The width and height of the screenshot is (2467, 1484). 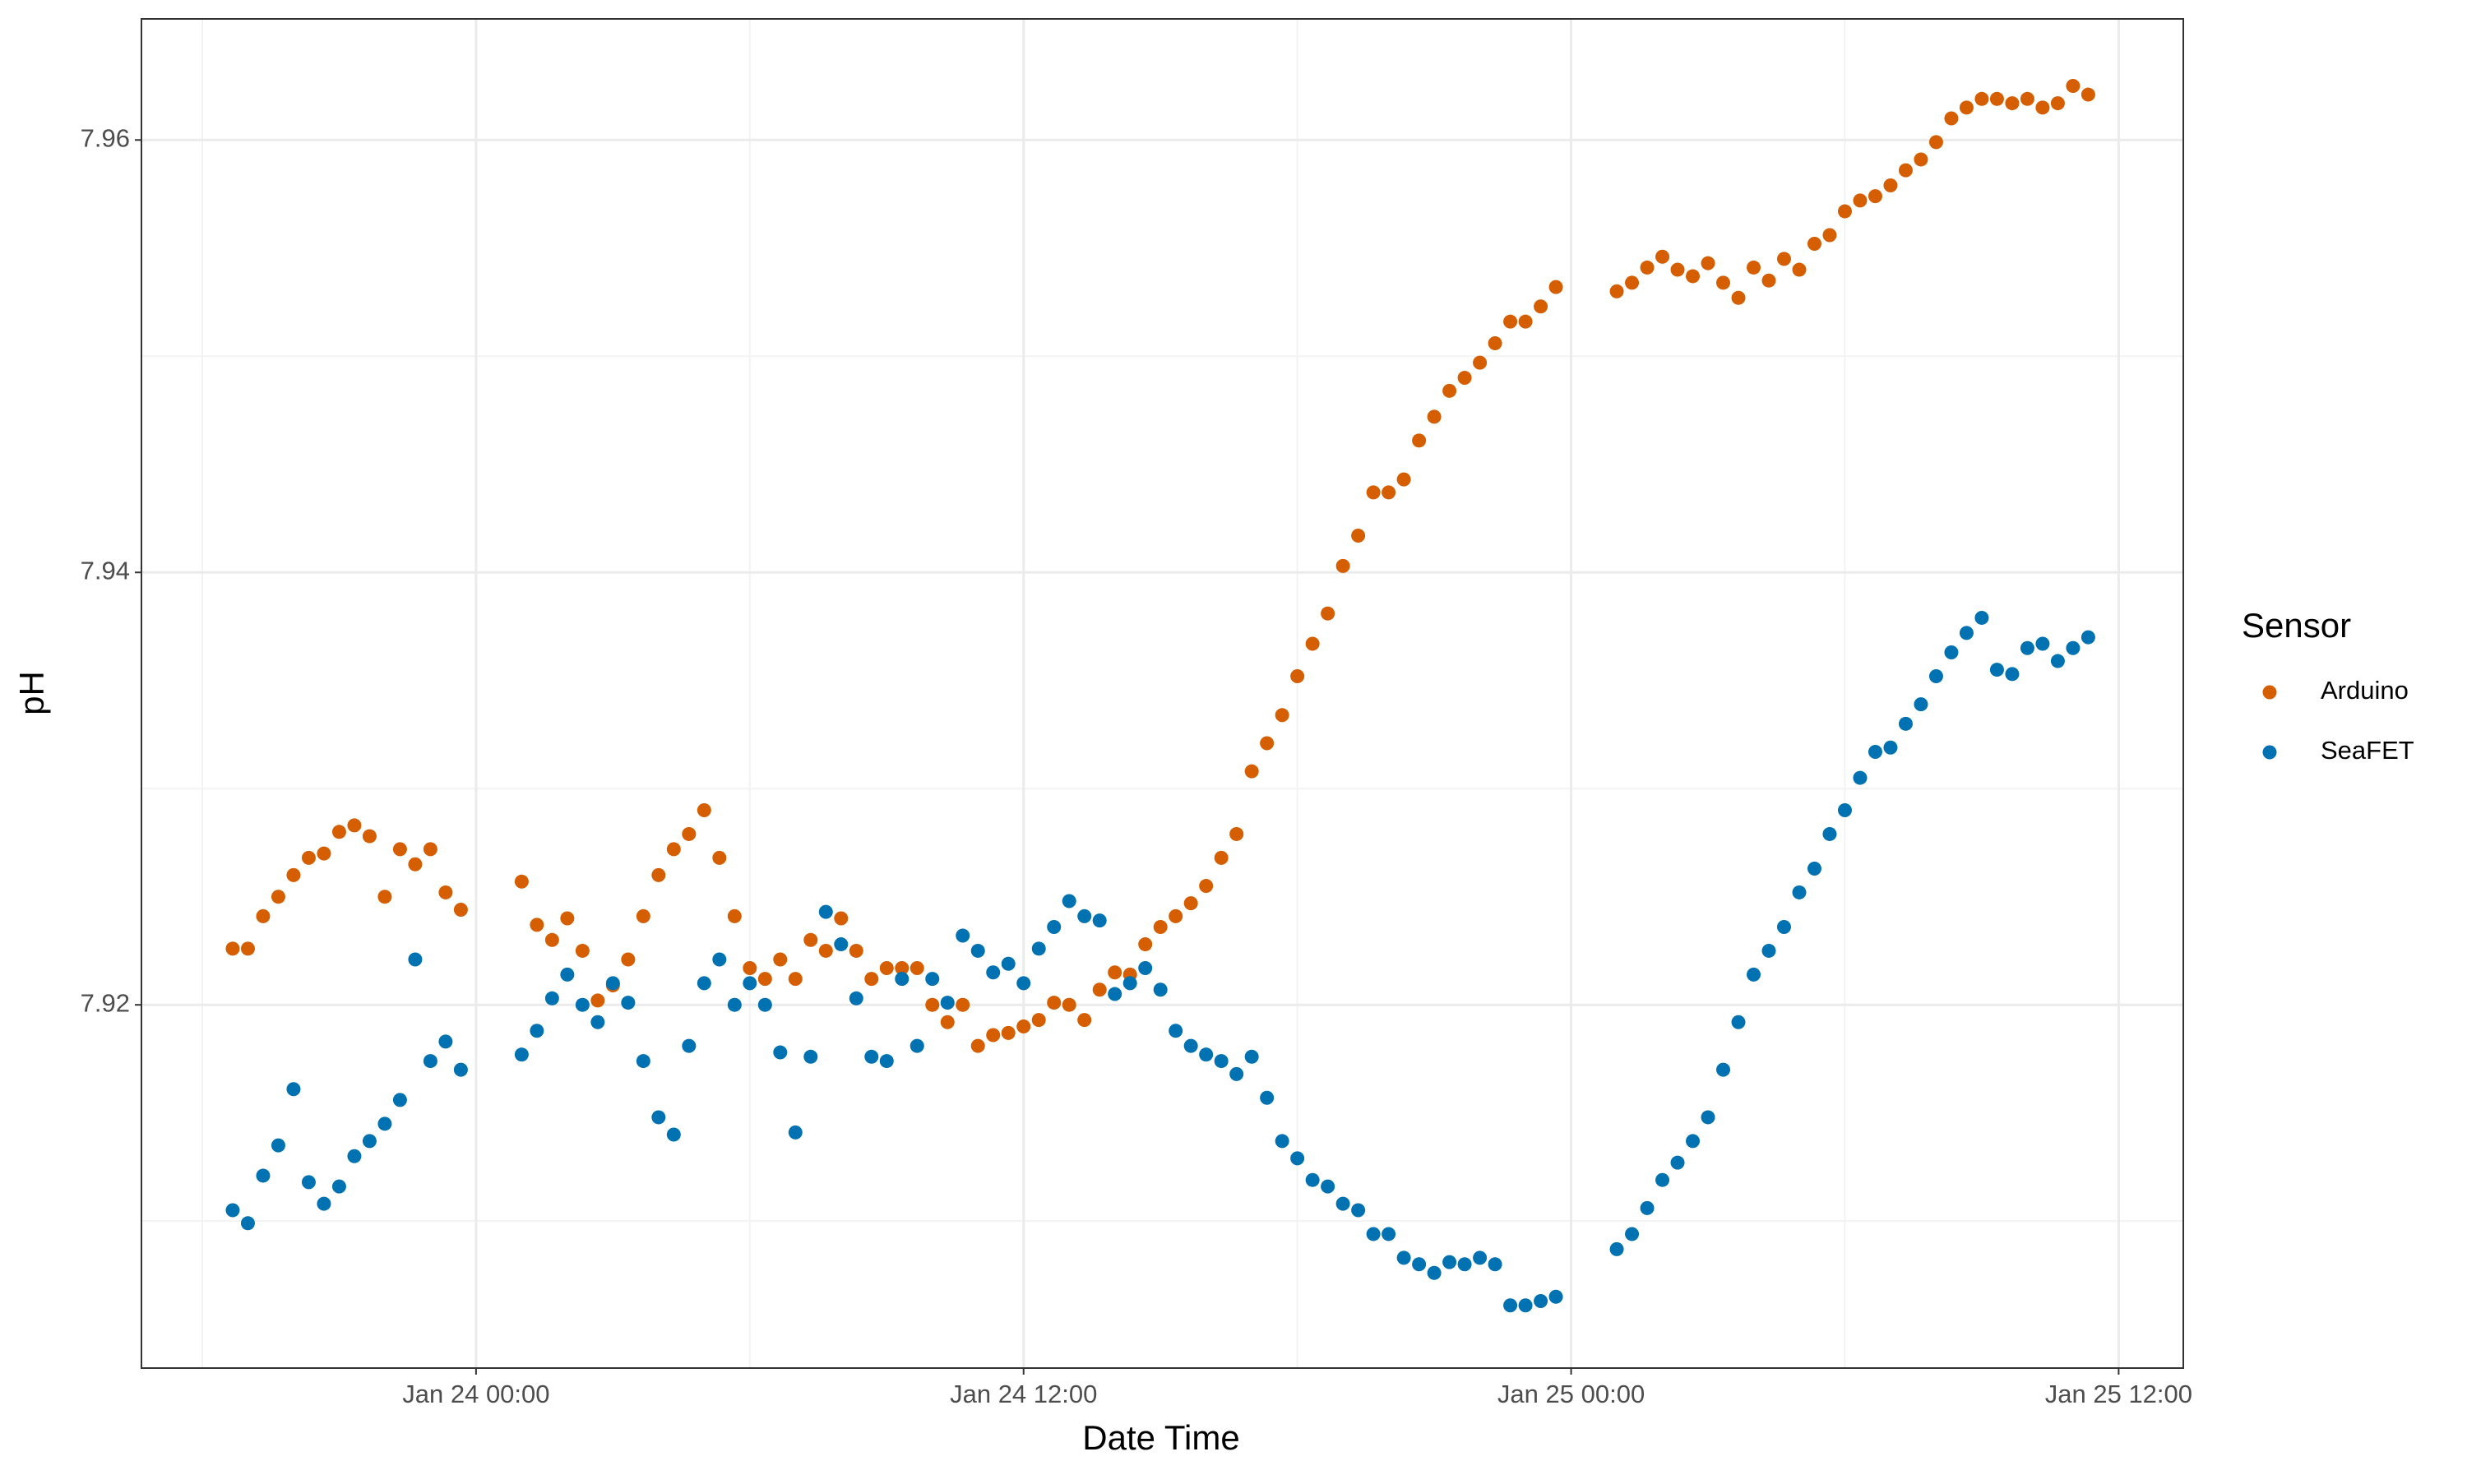 What do you see at coordinates (1571, 1394) in the screenshot?
I see `x-tick-label: Jan 25 00:00` at bounding box center [1571, 1394].